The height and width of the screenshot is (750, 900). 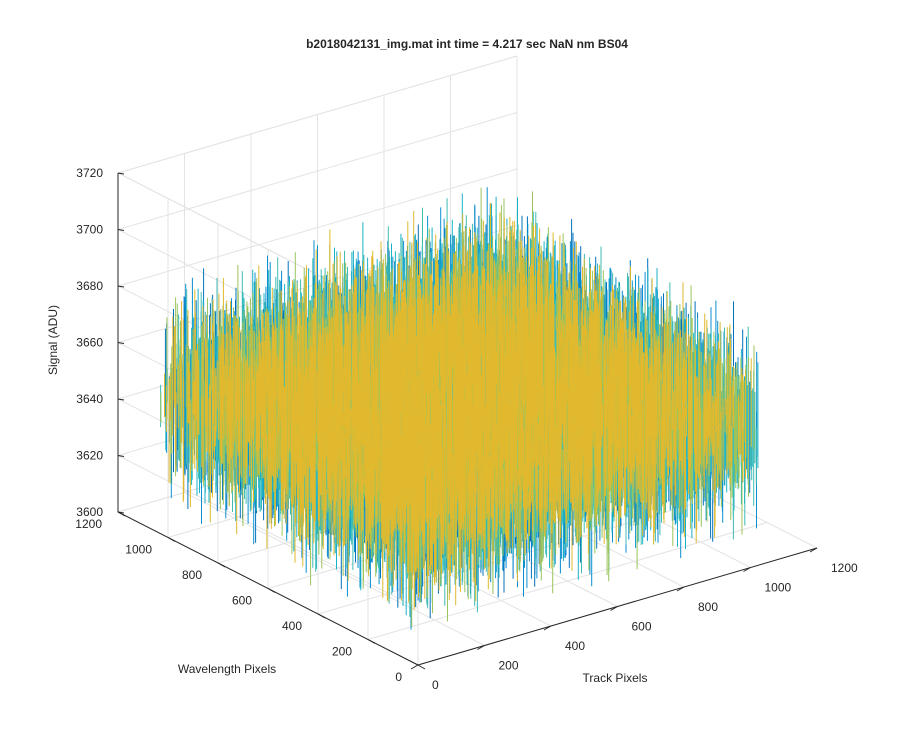 What do you see at coordinates (242, 601) in the screenshot?
I see `y-tick-label: 600` at bounding box center [242, 601].